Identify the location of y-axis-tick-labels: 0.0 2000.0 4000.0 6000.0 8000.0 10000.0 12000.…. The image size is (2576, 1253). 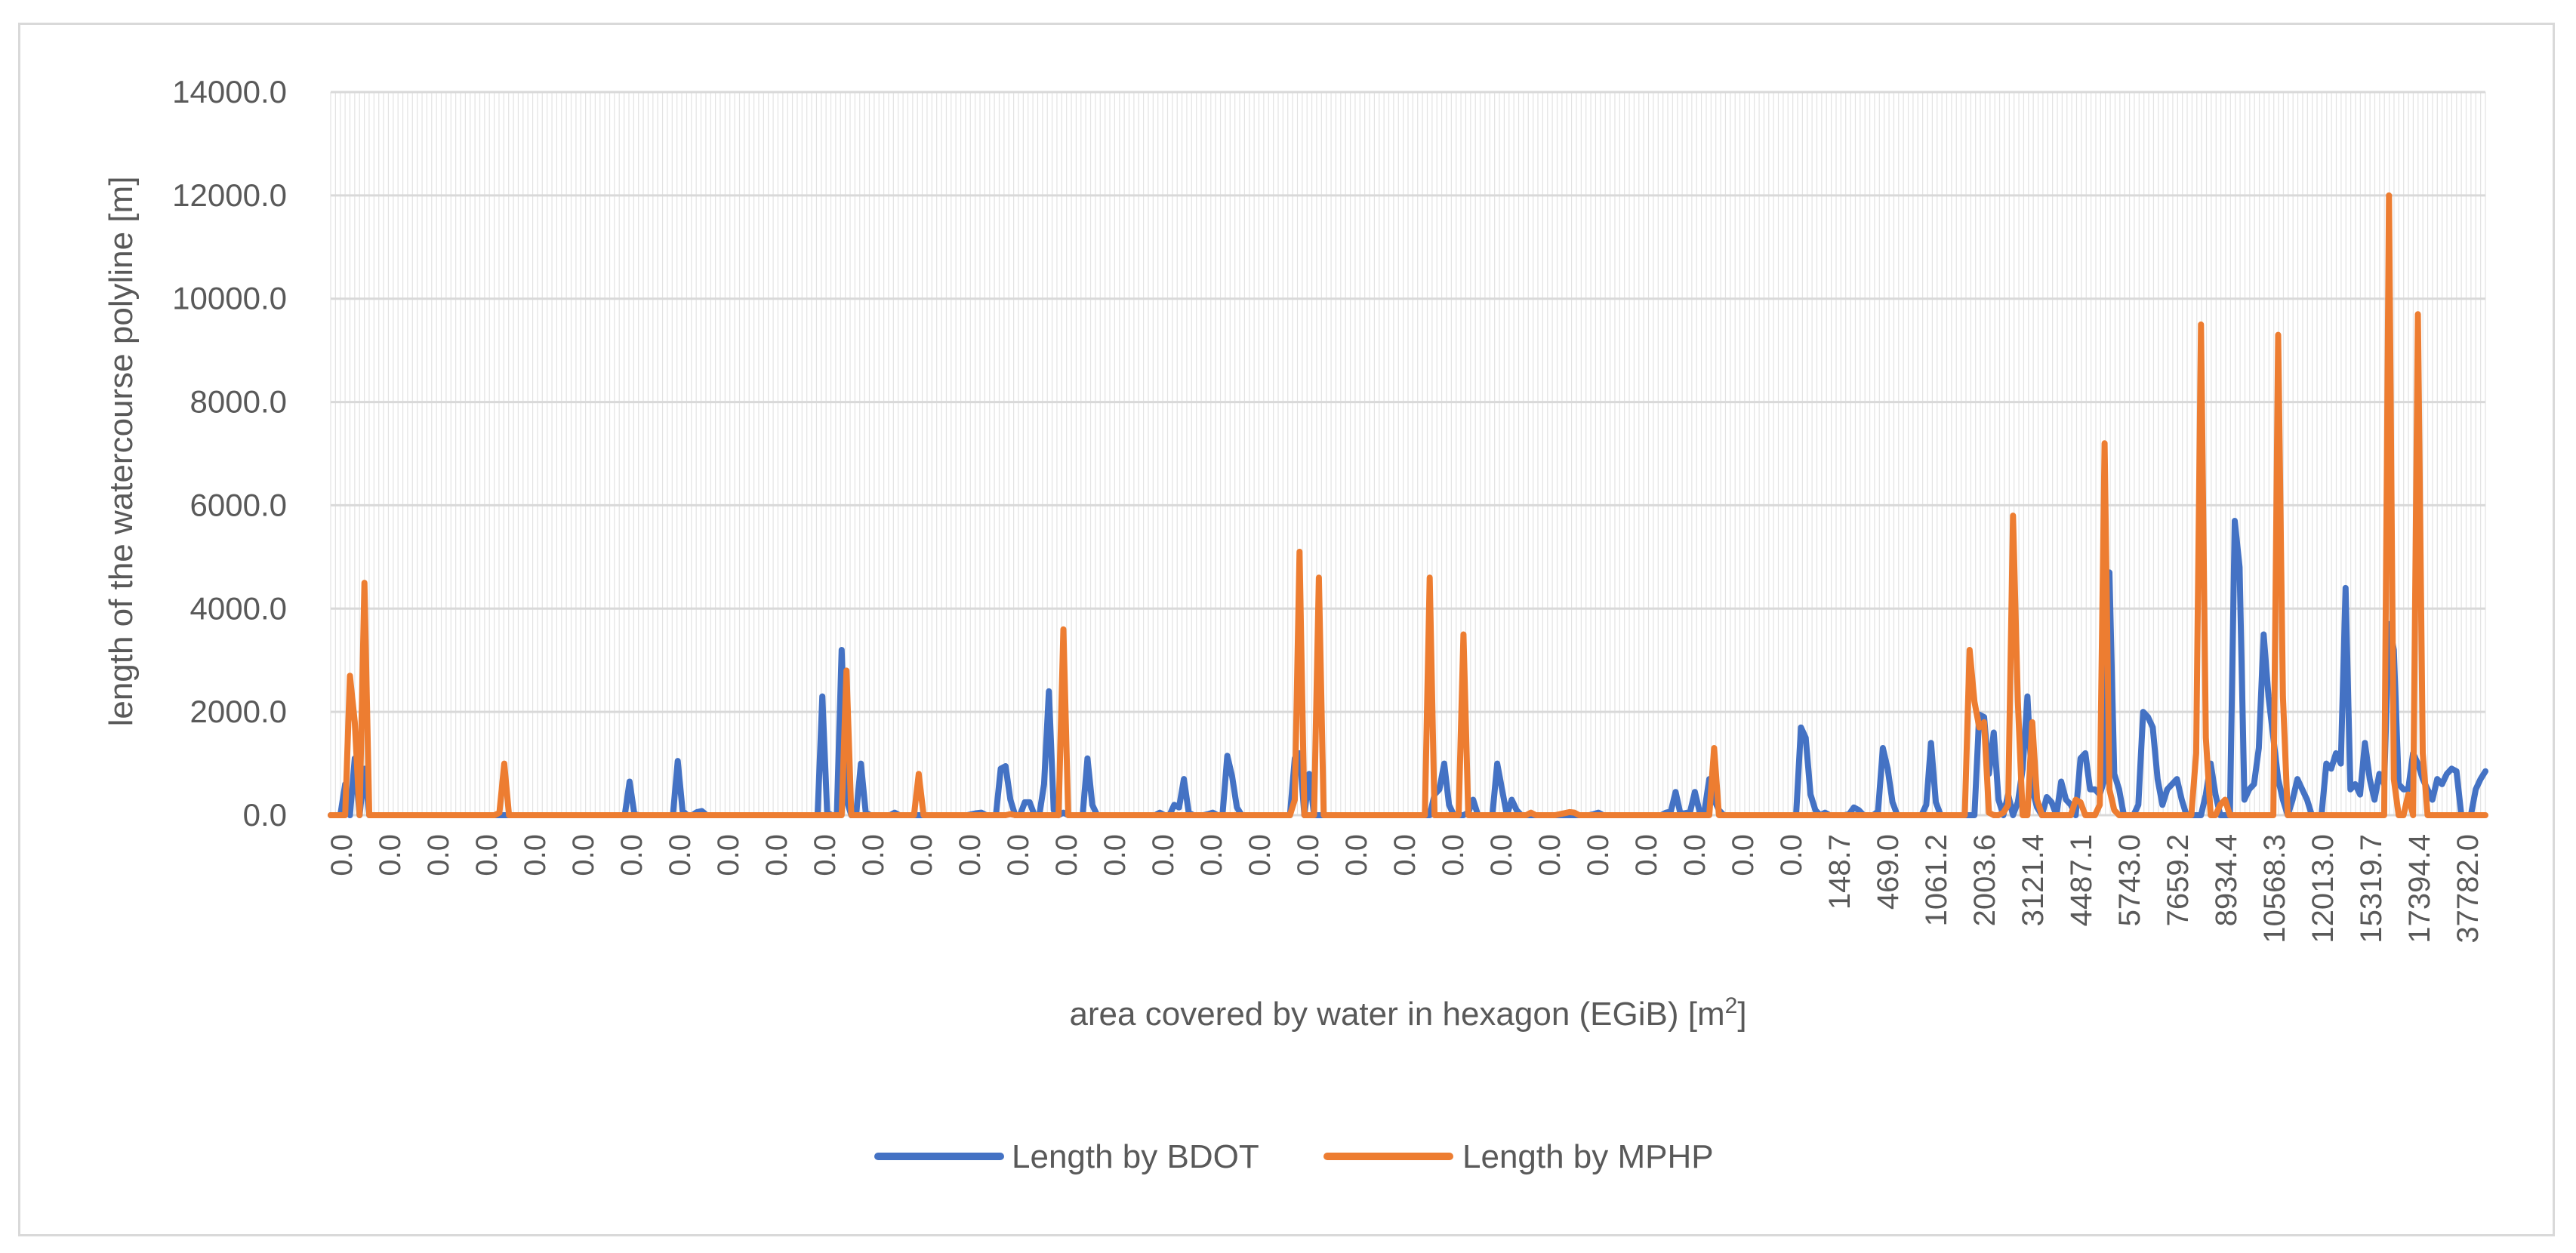
(229, 454).